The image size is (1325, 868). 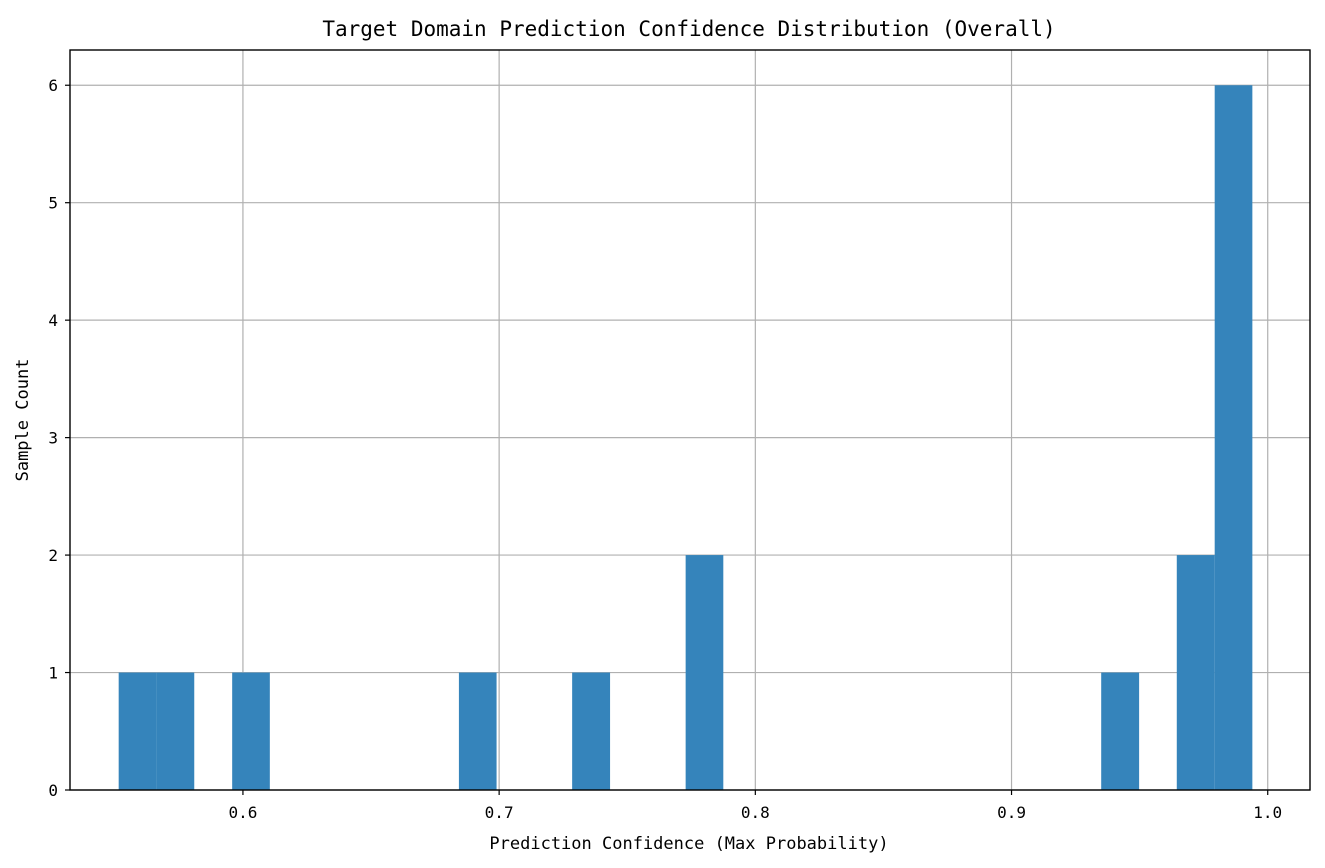 I want to click on y-tick-label: 4, so click(x=53, y=320).